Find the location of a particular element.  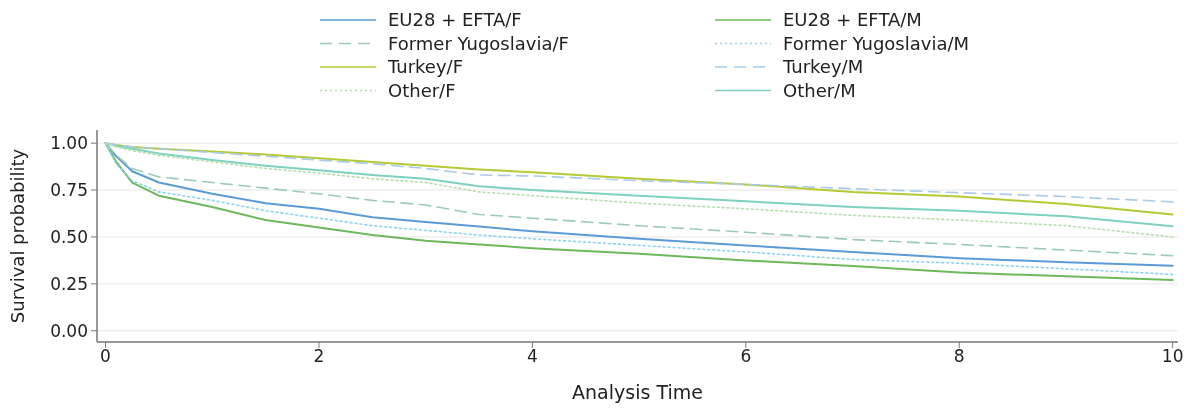

legend-label: EU28 + EFTA/F is located at coordinates (455, 20).